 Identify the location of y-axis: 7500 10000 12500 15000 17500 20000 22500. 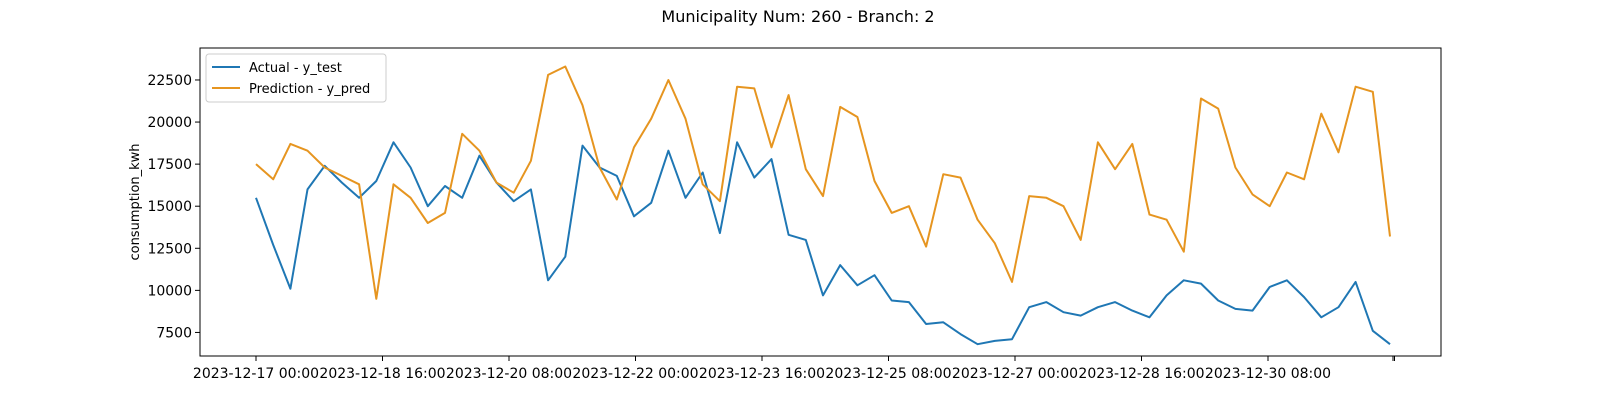
(173, 207).